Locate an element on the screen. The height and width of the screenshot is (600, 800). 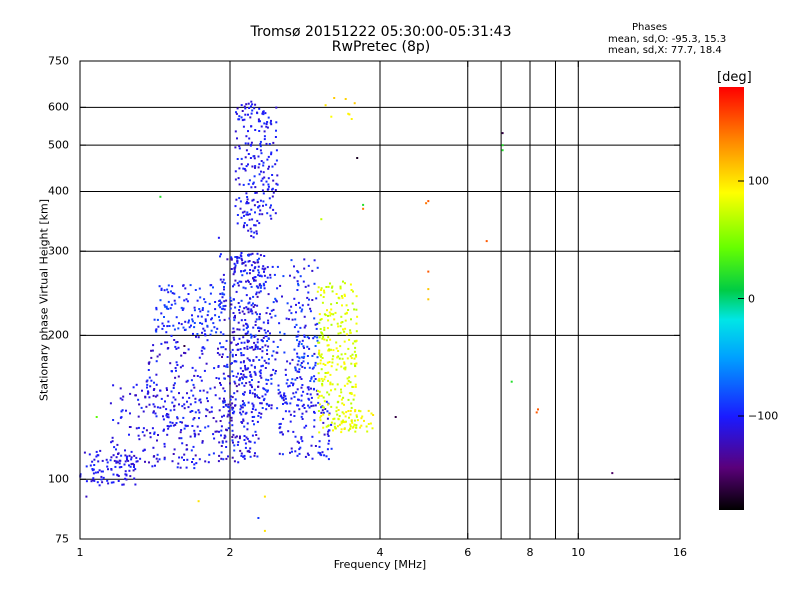
colorbar-tick-label: 100 is located at coordinates (758, 181).